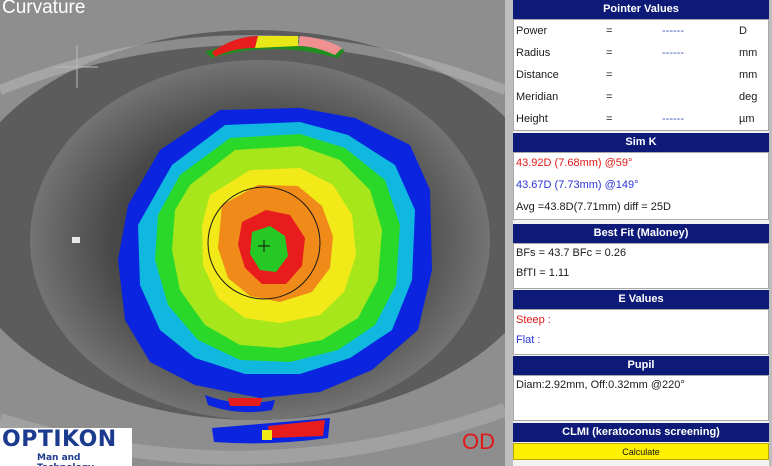  I want to click on pointer-label: Height, so click(532, 119).